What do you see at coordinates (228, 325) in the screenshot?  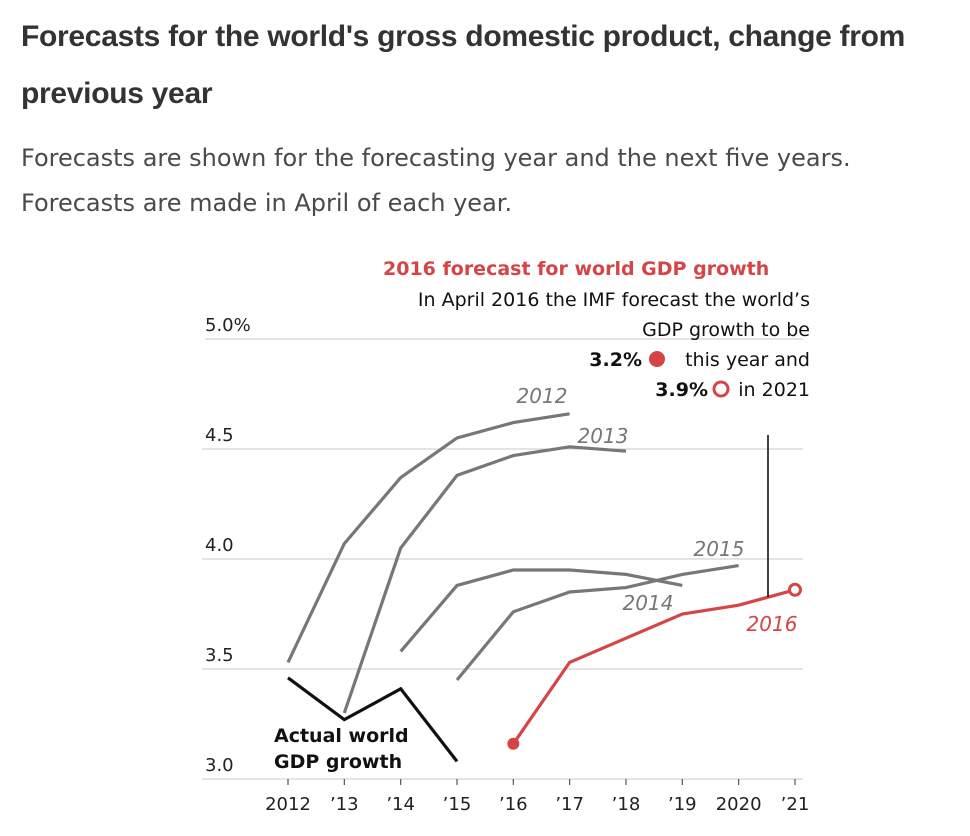 I see `y-tick-label: 5.0%` at bounding box center [228, 325].